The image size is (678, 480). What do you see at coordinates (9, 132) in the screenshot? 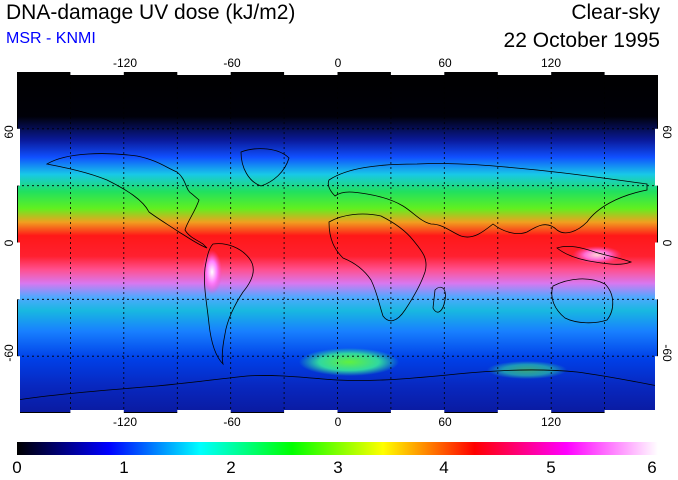
I see `lat-label-left: 60` at bounding box center [9, 132].